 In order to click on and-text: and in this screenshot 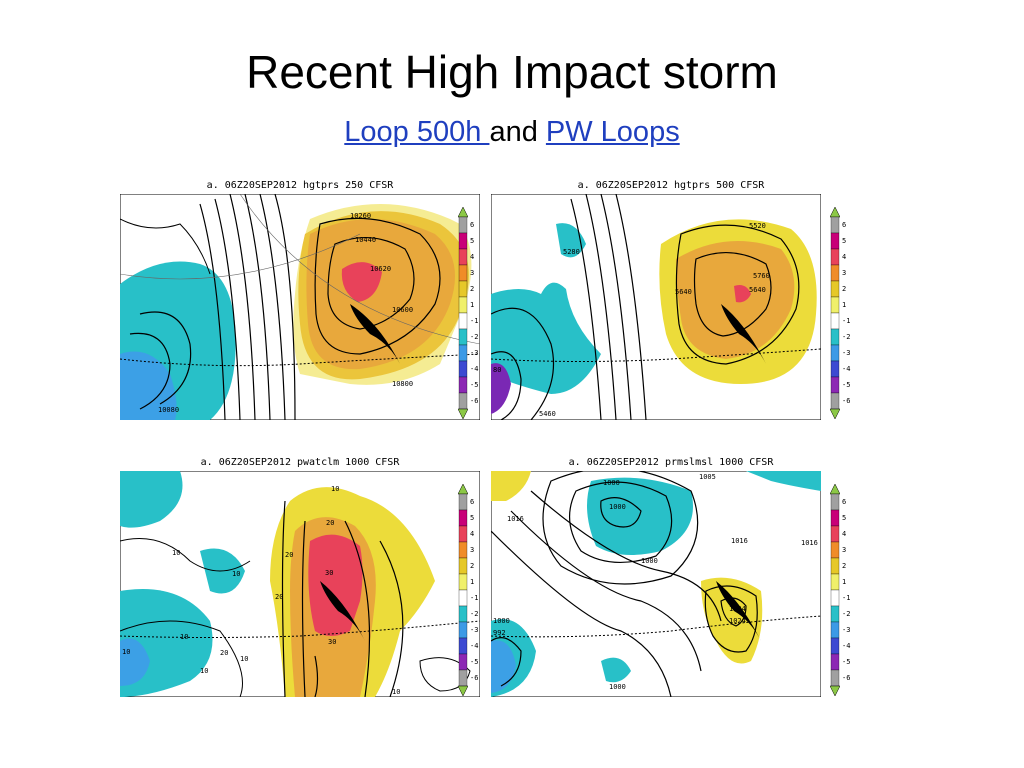, I will do `click(517, 132)`.